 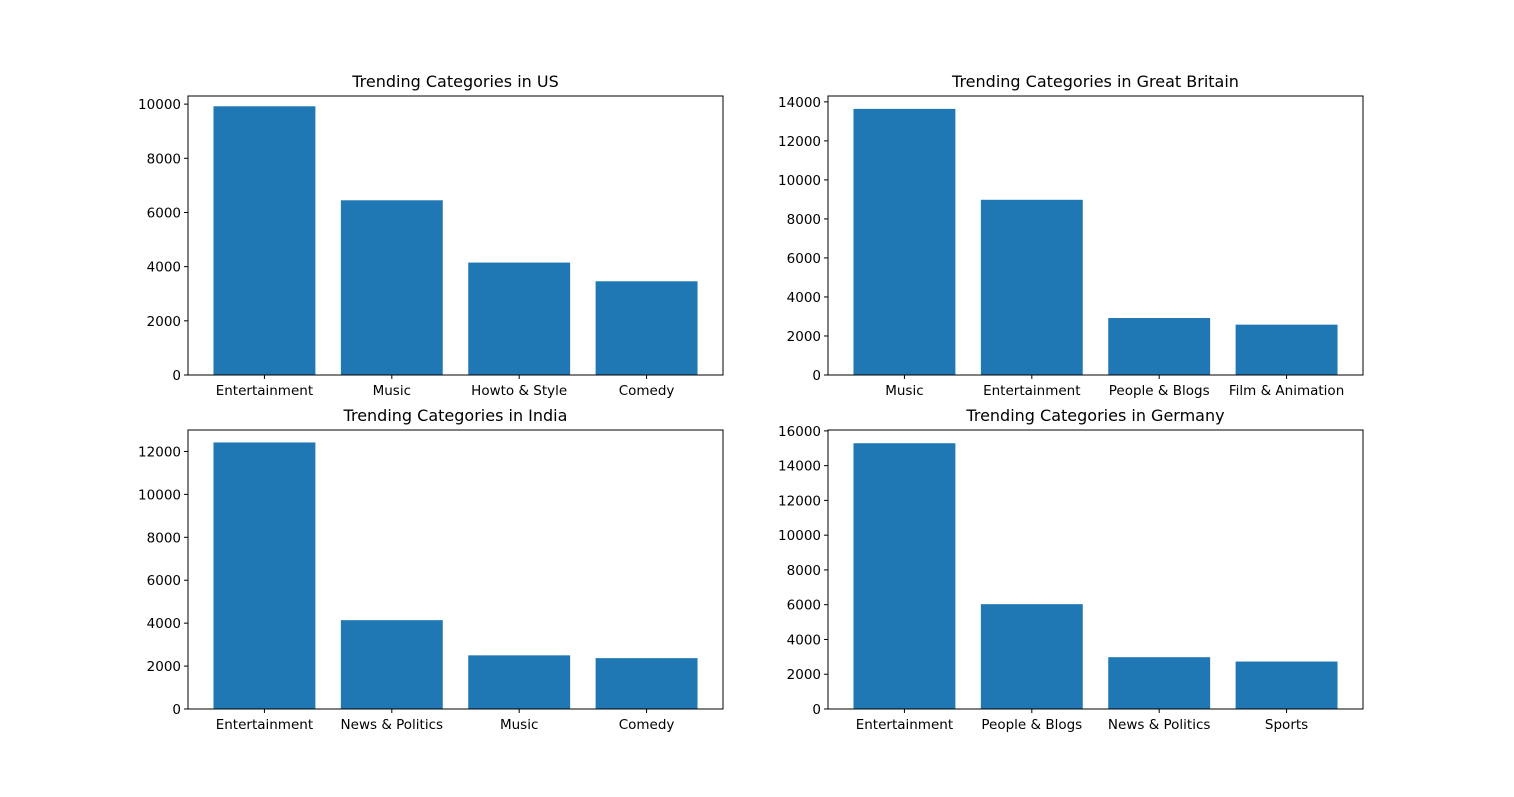 I want to click on chart-title: Trending Categories in Great Britain, so click(x=1095, y=81).